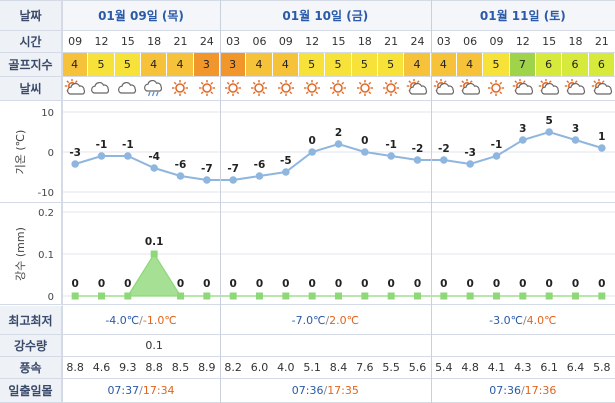 The image size is (615, 403). Describe the element at coordinates (506, 320) in the screenshot. I see `min-temp: -3.0℃` at that location.